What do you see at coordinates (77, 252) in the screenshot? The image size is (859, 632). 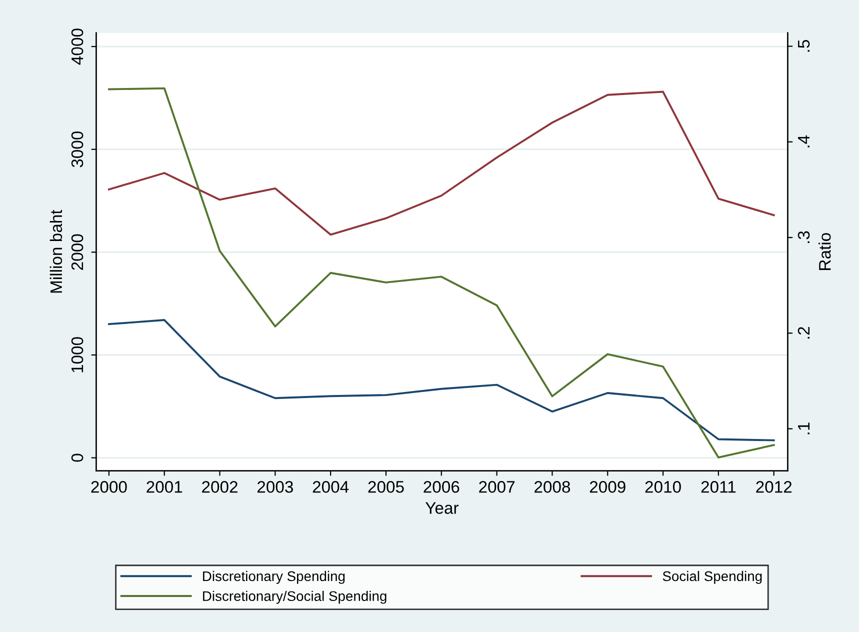 I see `y-tick-label: 2000` at bounding box center [77, 252].